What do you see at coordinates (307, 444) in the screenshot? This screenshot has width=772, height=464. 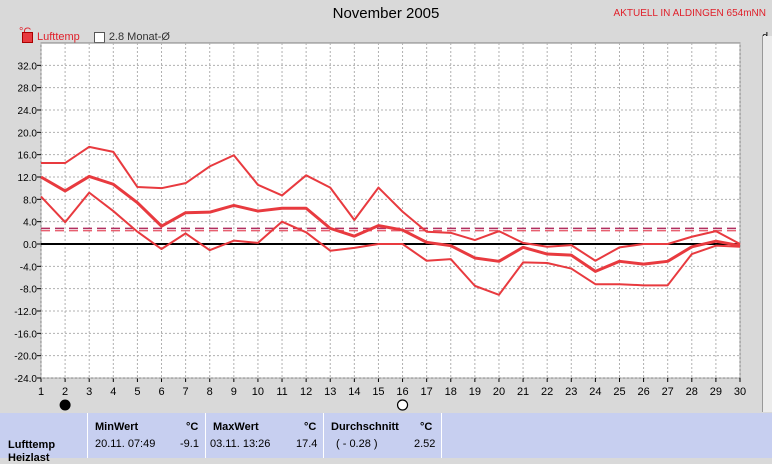 I see `max-value: 17.4` at bounding box center [307, 444].